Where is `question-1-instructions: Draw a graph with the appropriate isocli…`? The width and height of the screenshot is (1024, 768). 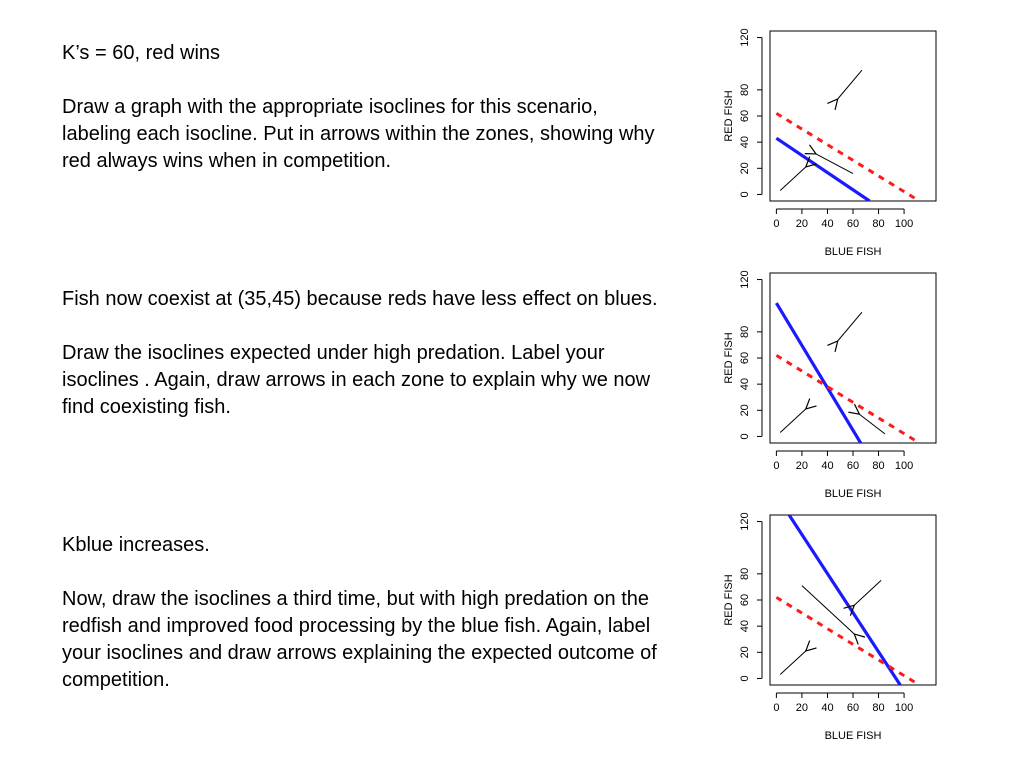
question-1-instructions: Draw a graph with the appropriate isocli… is located at coordinates (358, 134).